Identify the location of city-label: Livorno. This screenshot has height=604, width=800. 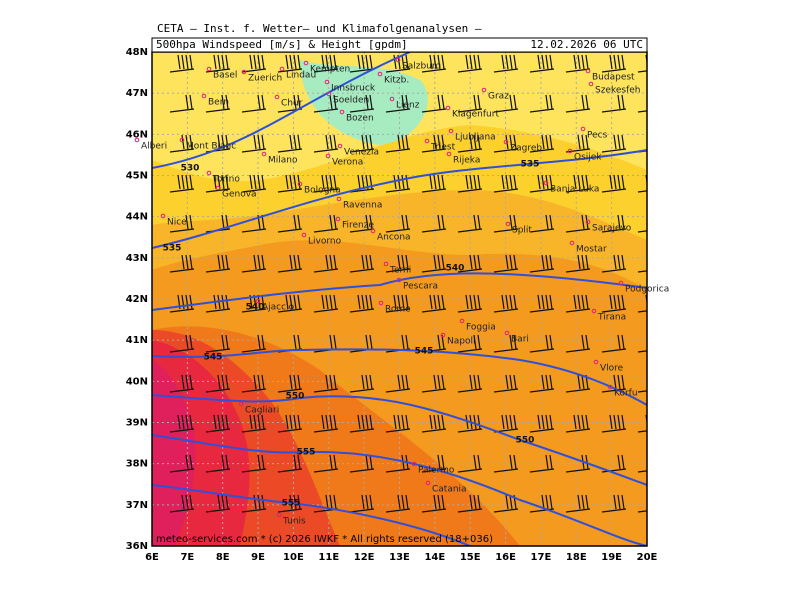
(325, 242).